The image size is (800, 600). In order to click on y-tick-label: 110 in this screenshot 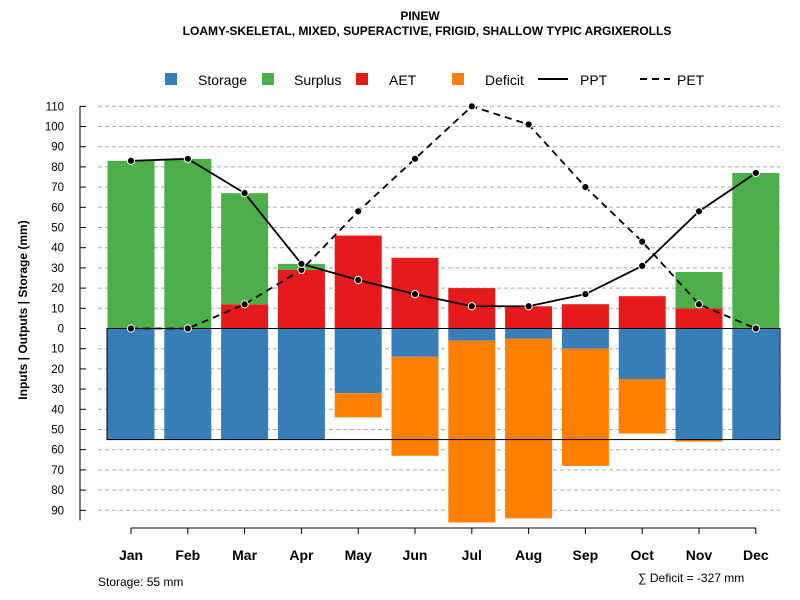, I will do `click(55, 107)`.